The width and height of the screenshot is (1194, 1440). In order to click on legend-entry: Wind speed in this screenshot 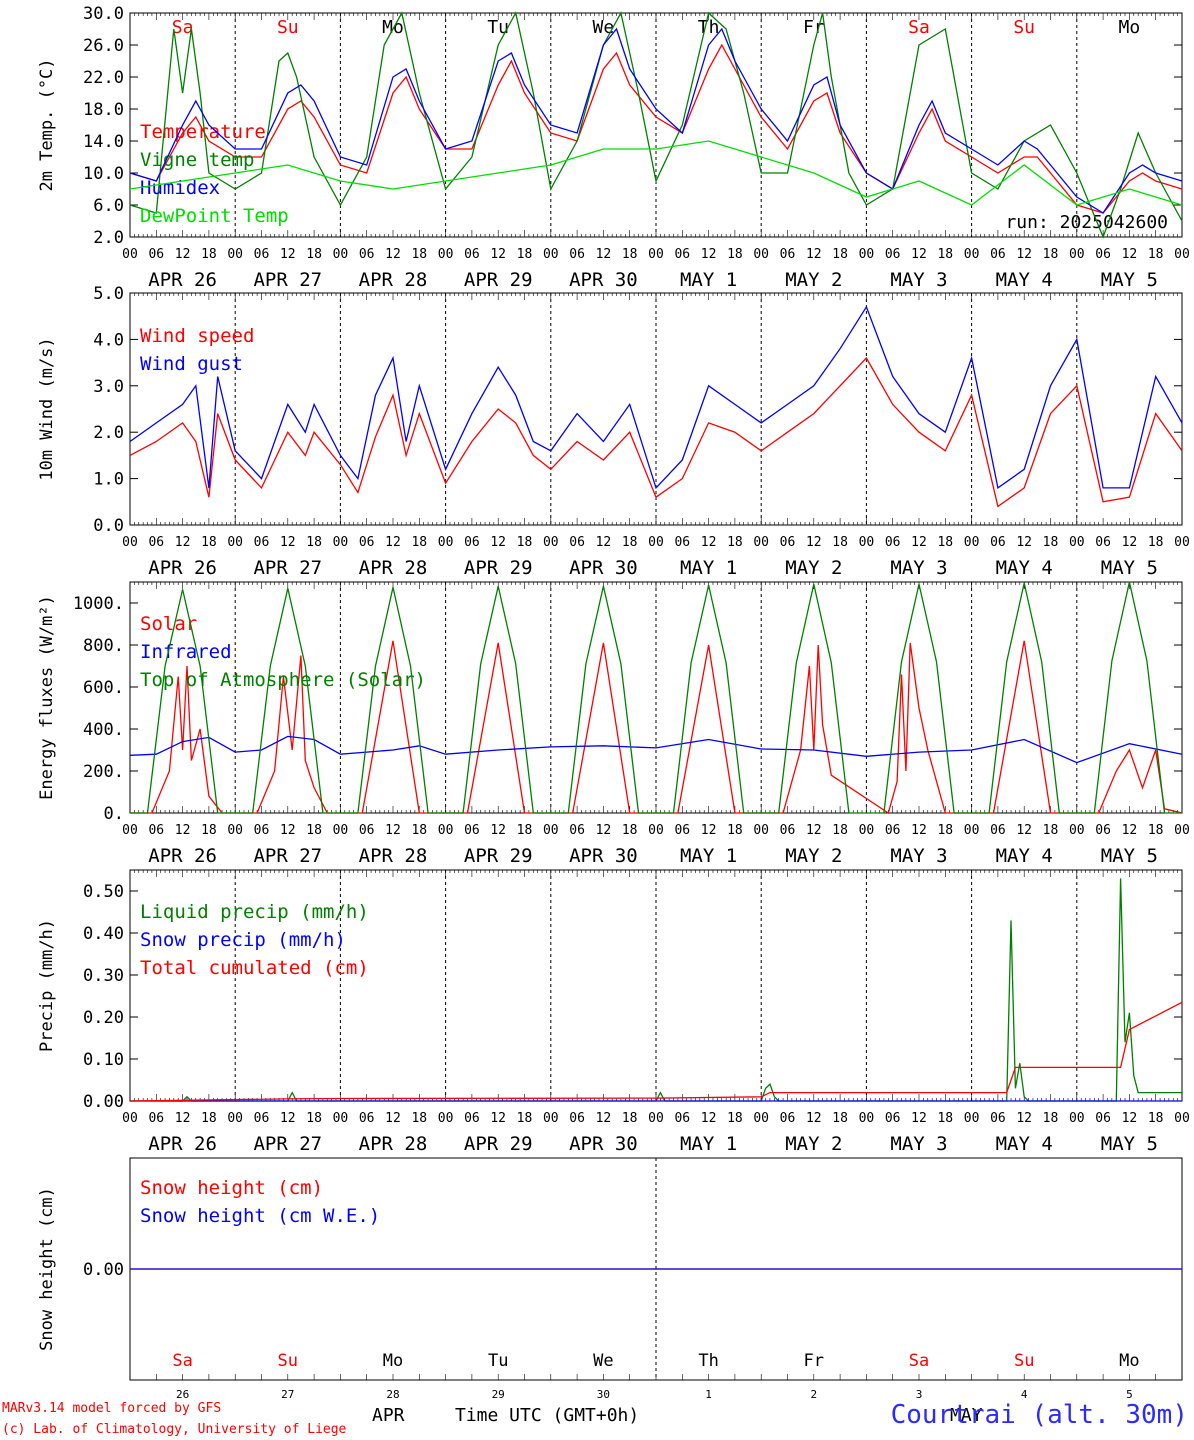, I will do `click(197, 336)`.